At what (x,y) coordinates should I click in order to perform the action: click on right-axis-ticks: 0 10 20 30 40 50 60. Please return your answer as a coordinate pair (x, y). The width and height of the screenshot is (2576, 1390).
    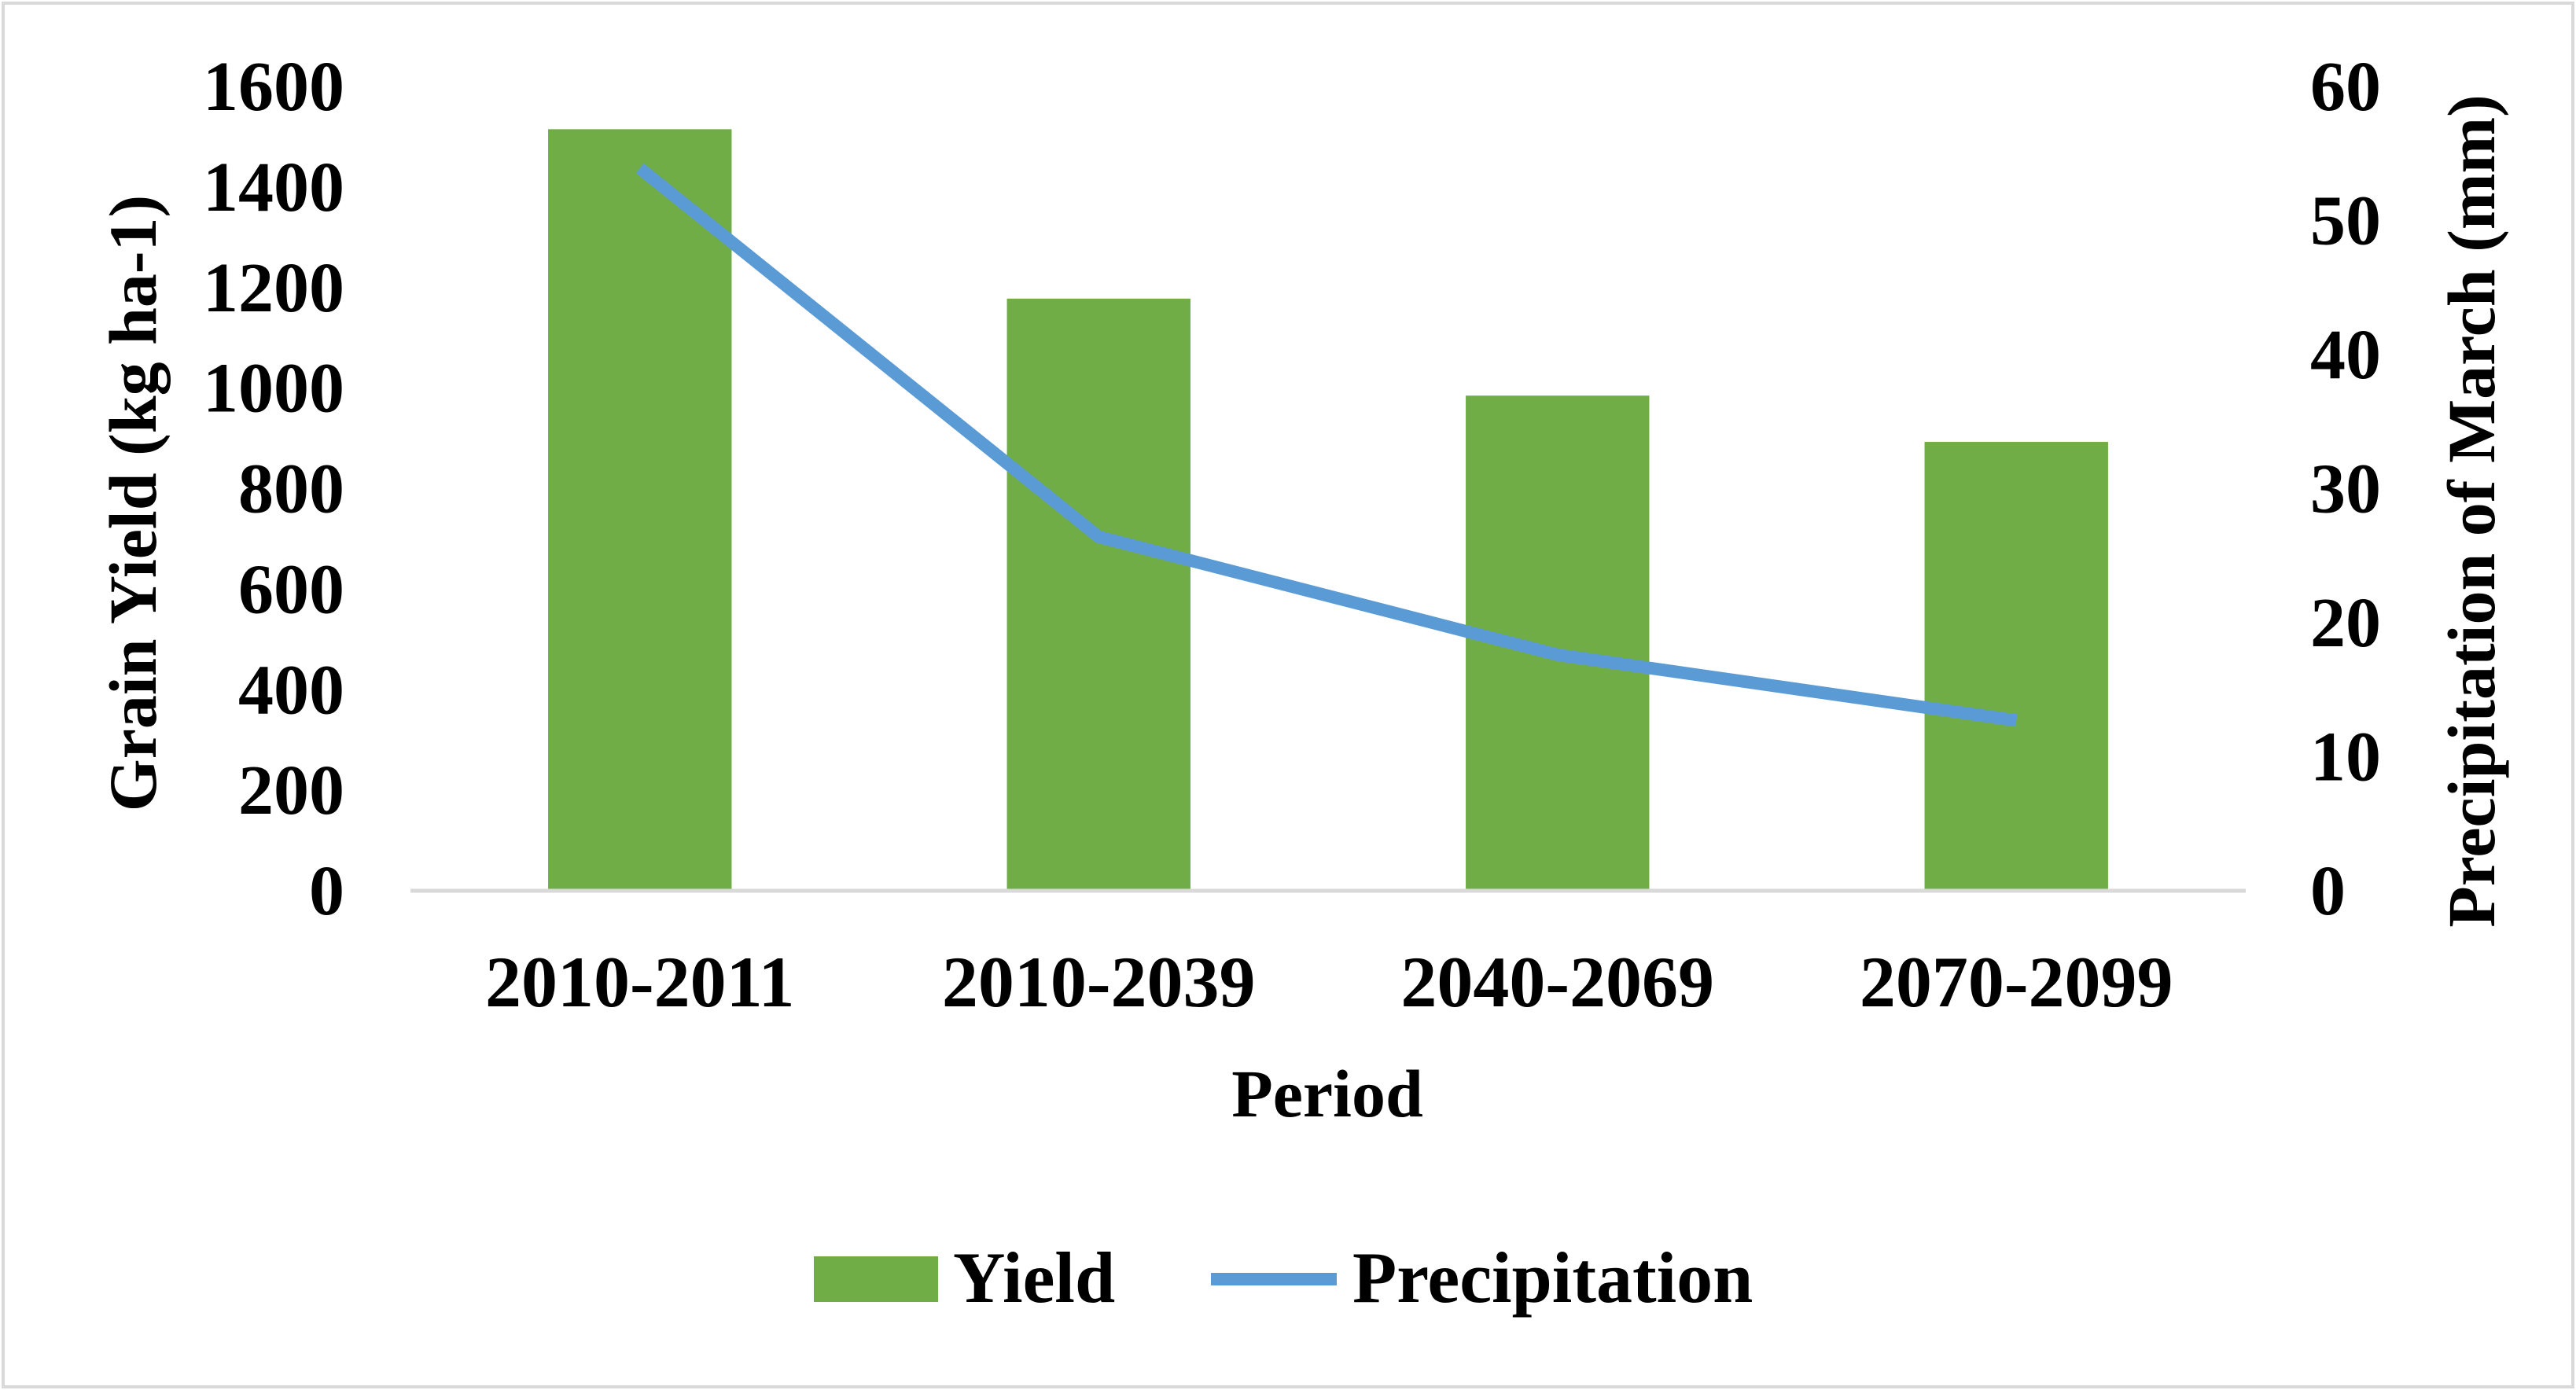
    Looking at the image, I should click on (2345, 489).